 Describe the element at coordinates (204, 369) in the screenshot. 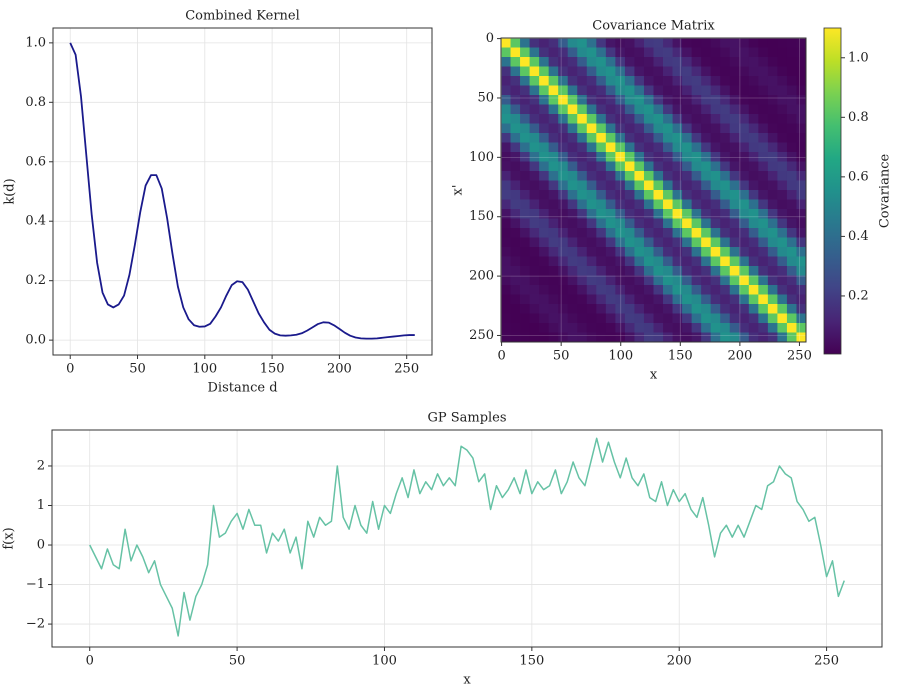

I see `x-tick-label: 100` at that location.